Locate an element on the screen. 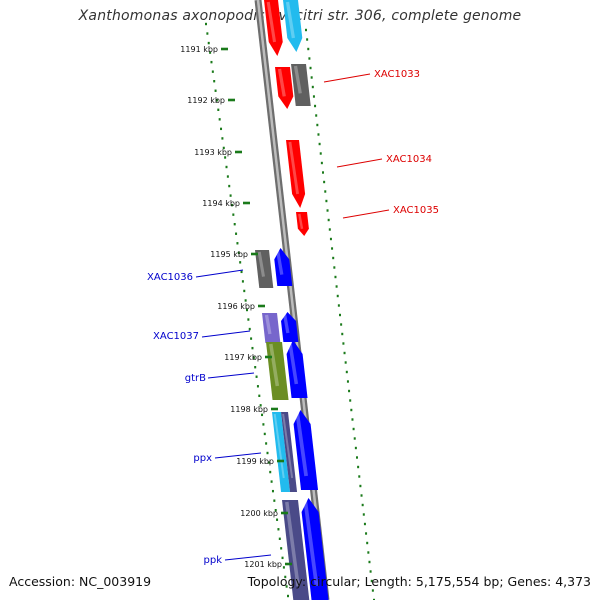  kbp-label: 1201 kbp is located at coordinates (263, 564).